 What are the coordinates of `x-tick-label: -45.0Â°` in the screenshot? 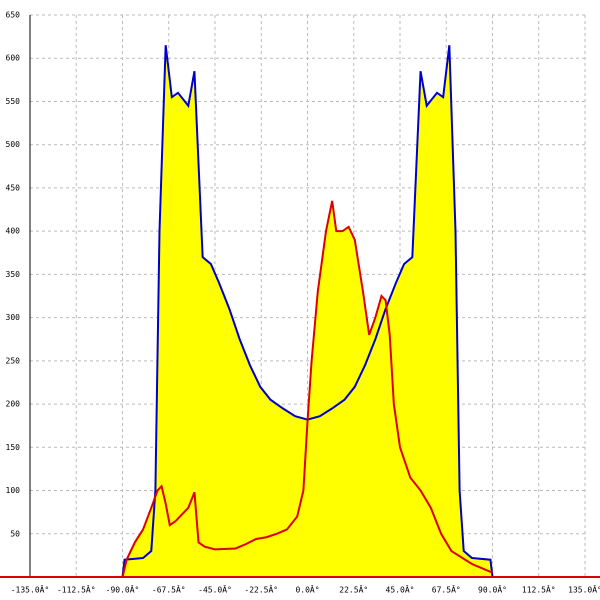 It's located at (215, 589).